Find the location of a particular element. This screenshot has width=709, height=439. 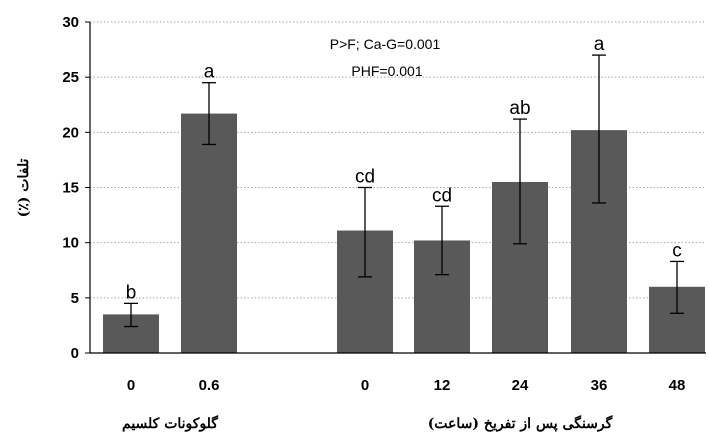

y-axis-label: تلفات (٪) is located at coordinates (24, 188).